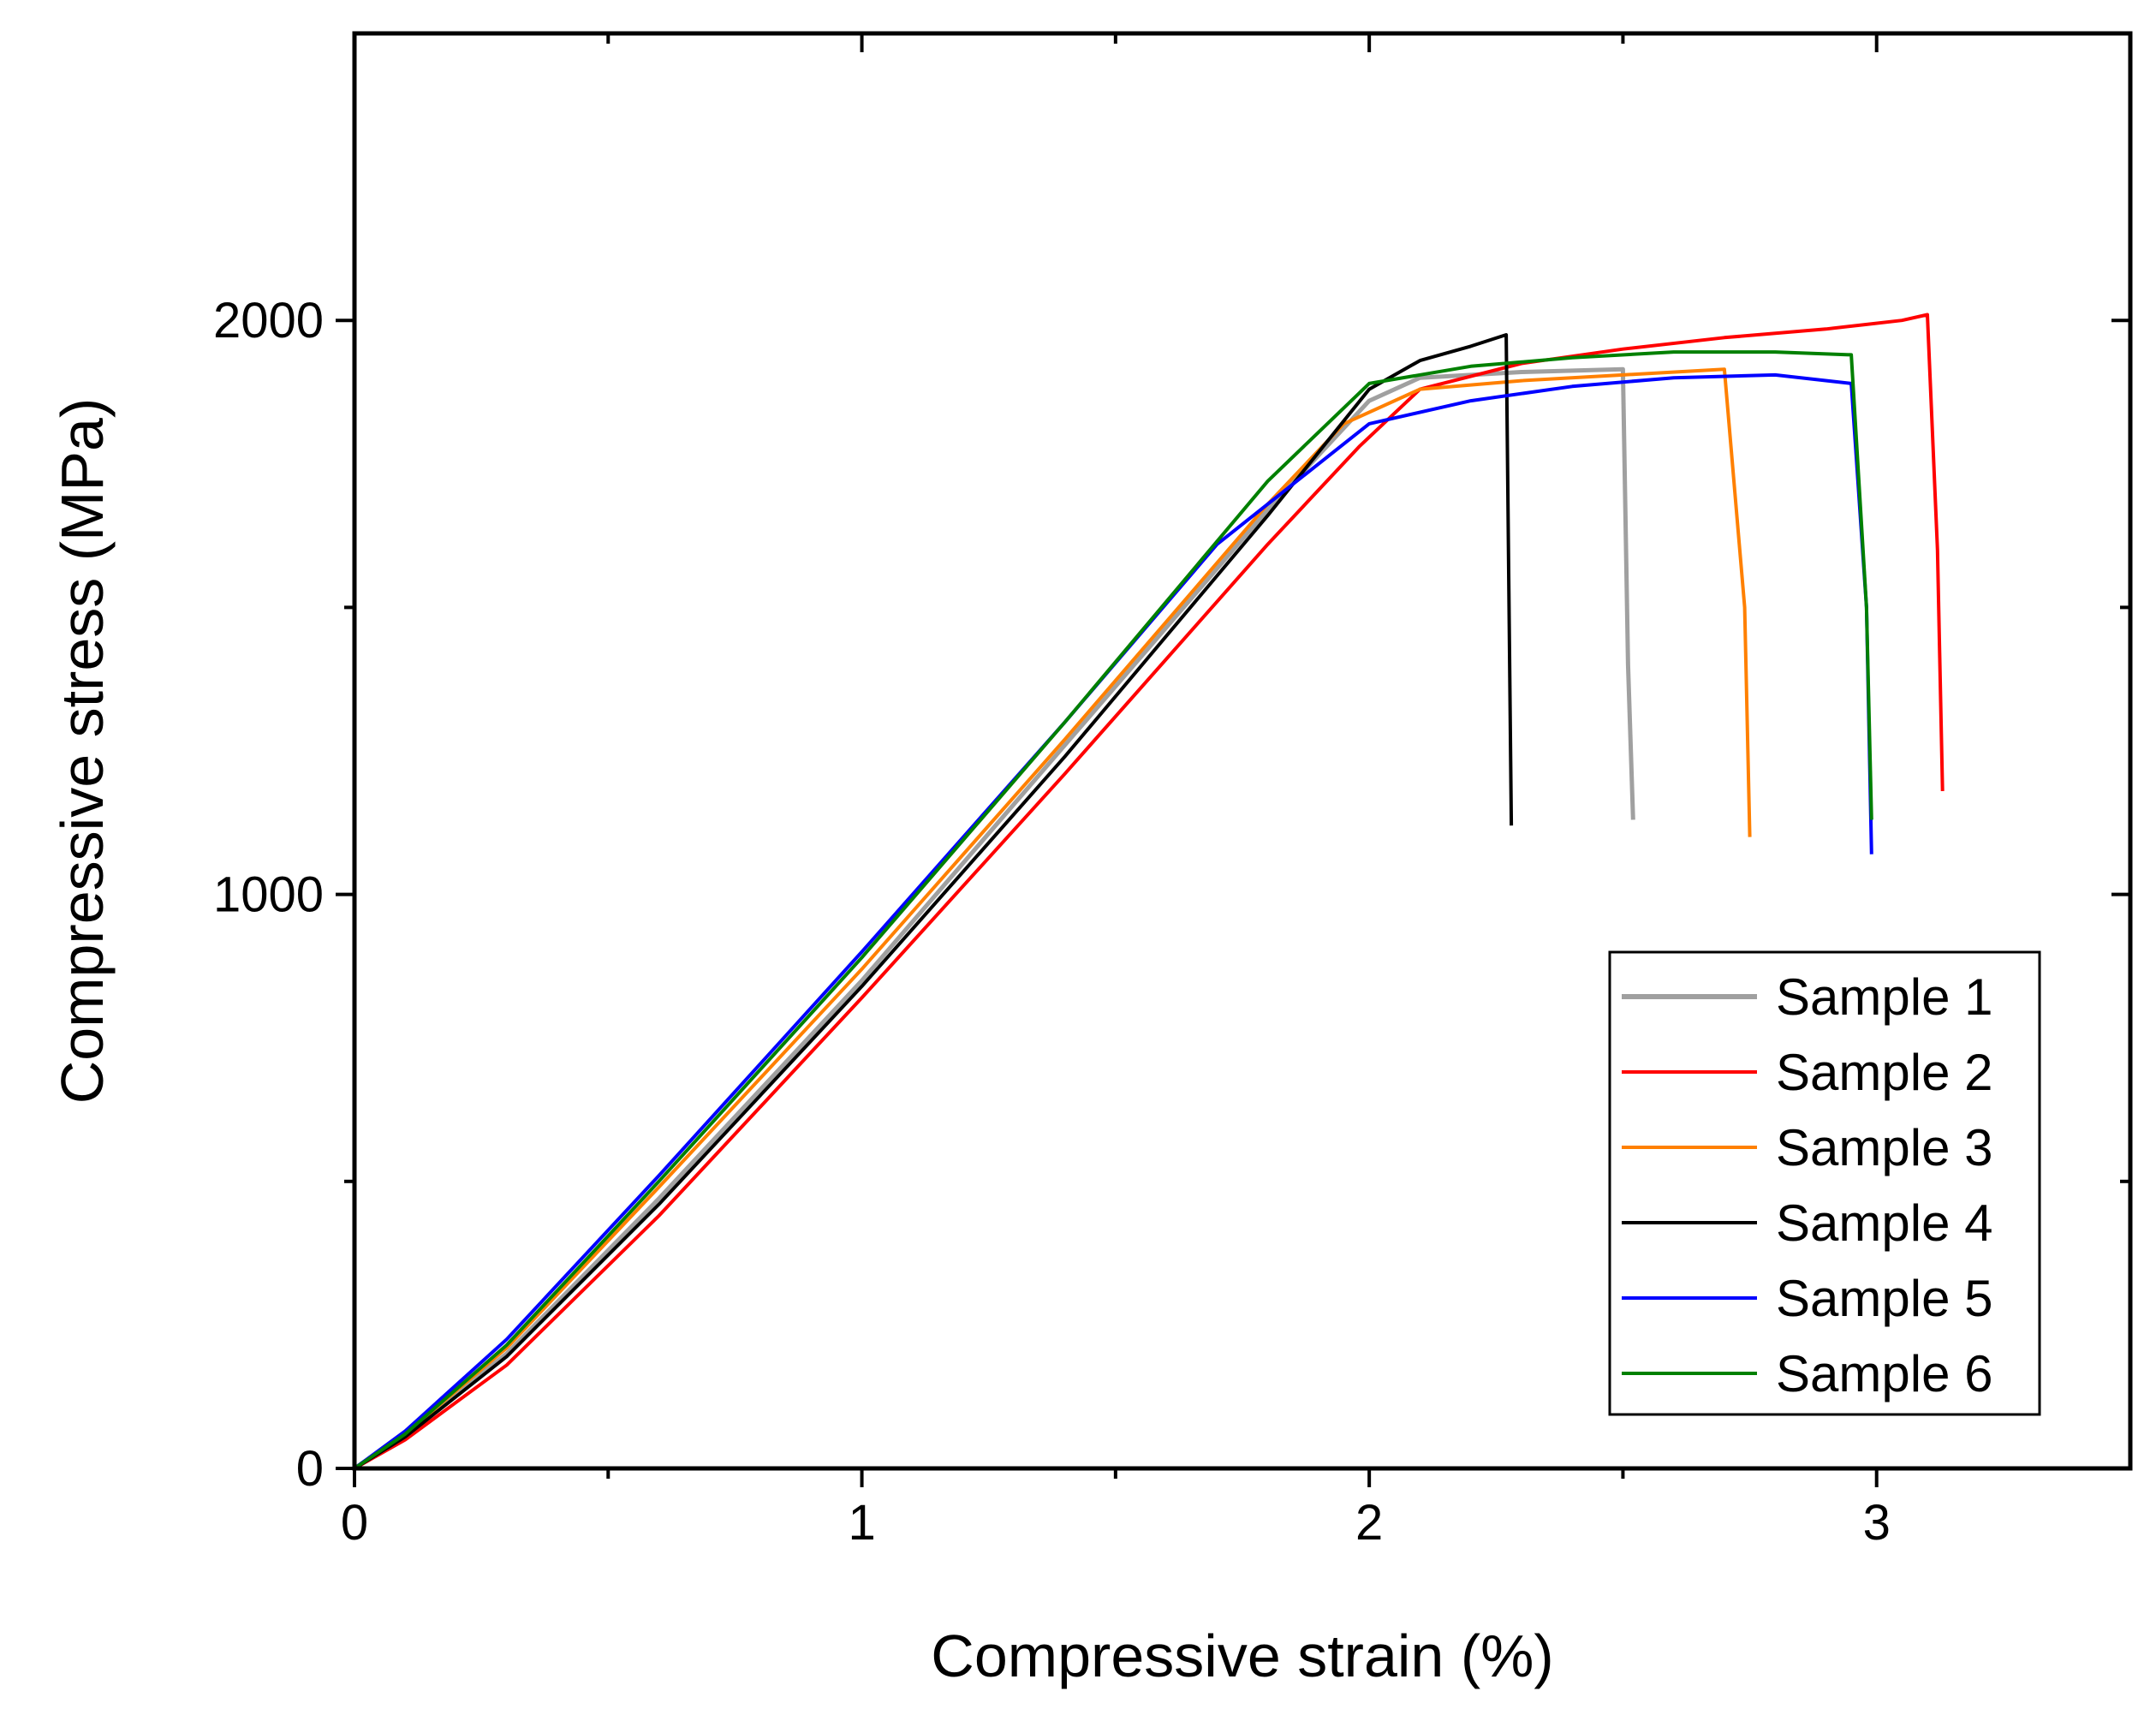 The width and height of the screenshot is (2156, 1715). I want to click on y-tick-label: 1000, so click(268, 895).